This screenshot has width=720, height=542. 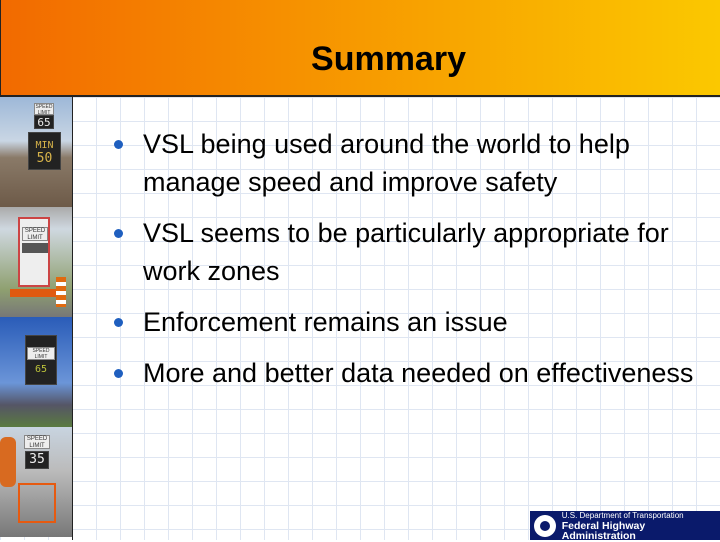 I want to click on sign-lower-value: 50, so click(x=44, y=158).